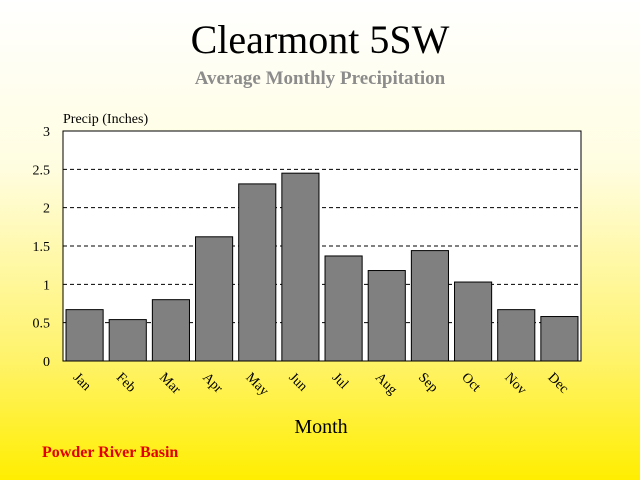  Describe the element at coordinates (516, 335) in the screenshot. I see `bar-nov` at that location.